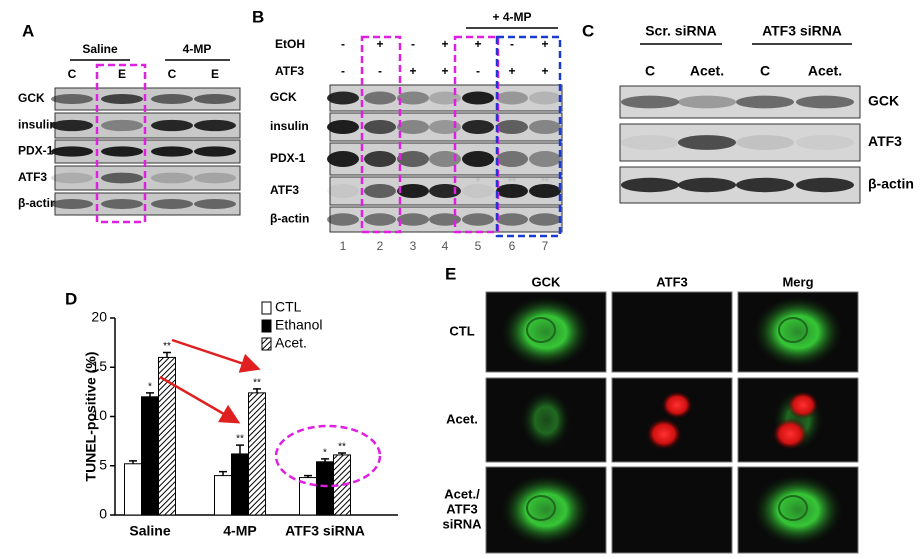  Describe the element at coordinates (450, 273) in the screenshot. I see `panel-letter: E` at that location.